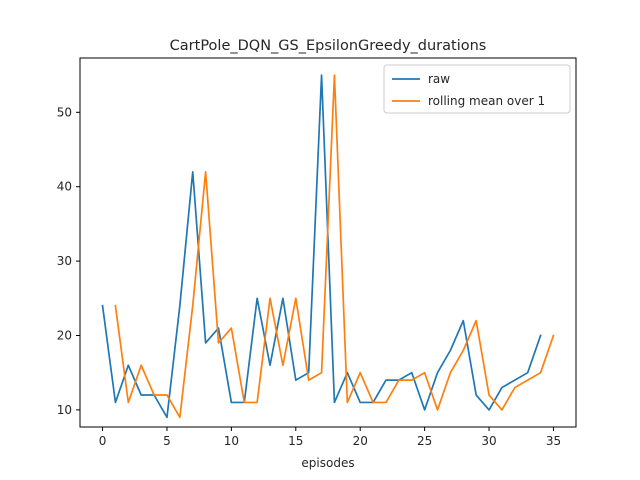  What do you see at coordinates (488, 441) in the screenshot?
I see `x-tick-label: 30` at bounding box center [488, 441].